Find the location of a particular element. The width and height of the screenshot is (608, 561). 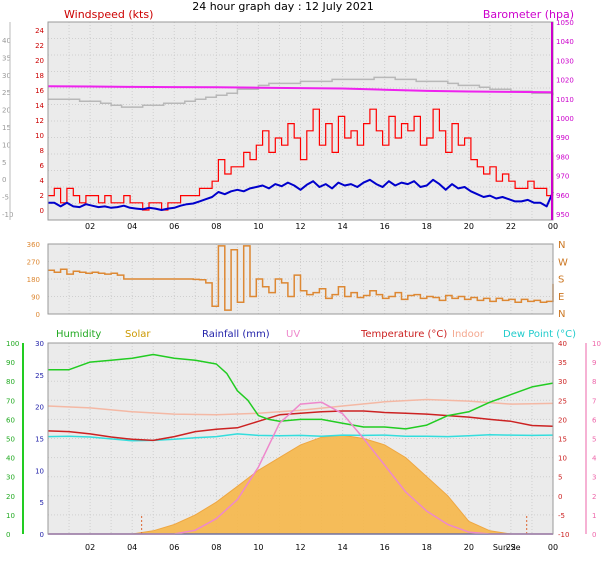

uv-axis-tick-label: 7 is located at coordinates (594, 401).